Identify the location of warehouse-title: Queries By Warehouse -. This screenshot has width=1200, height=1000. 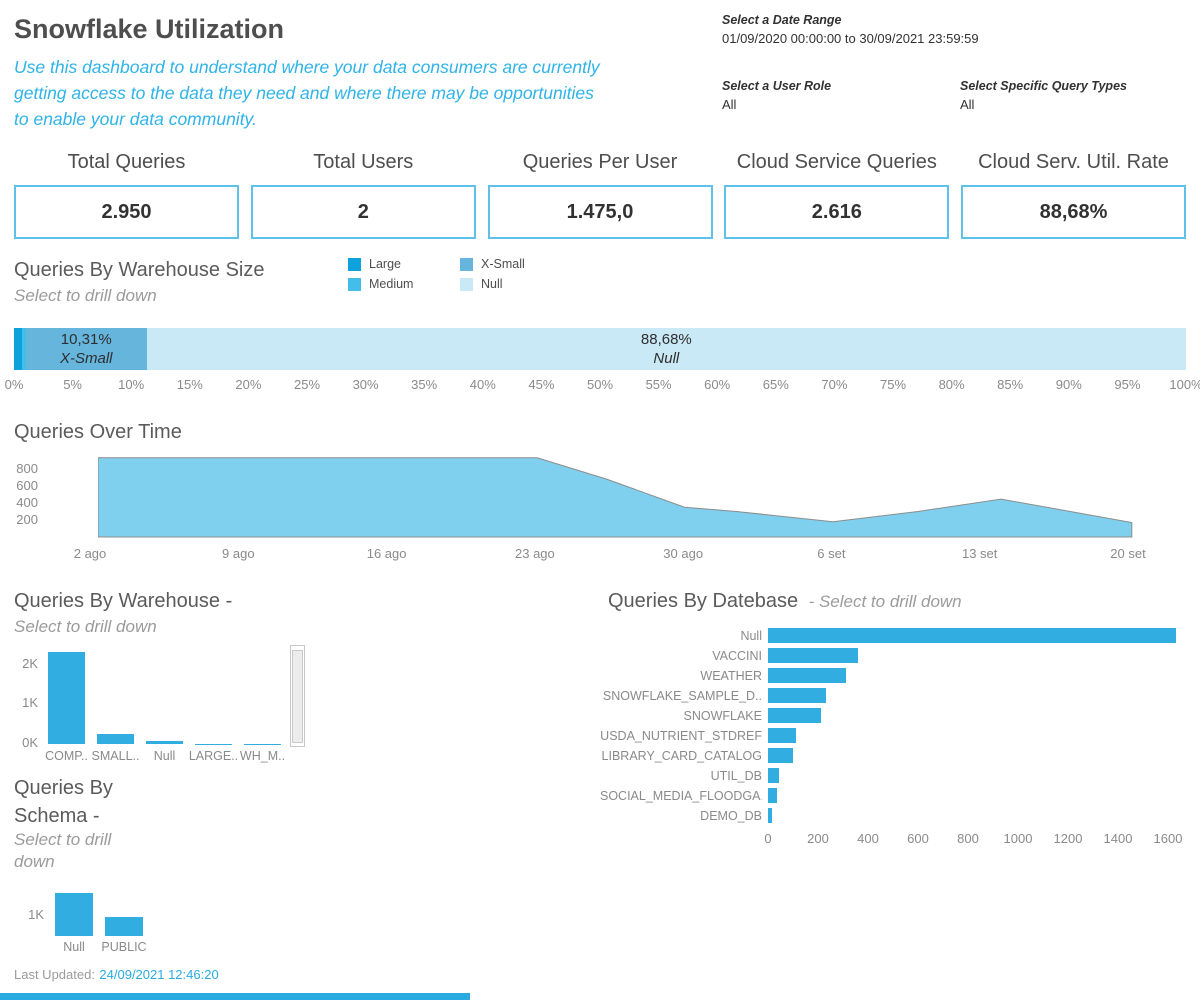
(123, 601).